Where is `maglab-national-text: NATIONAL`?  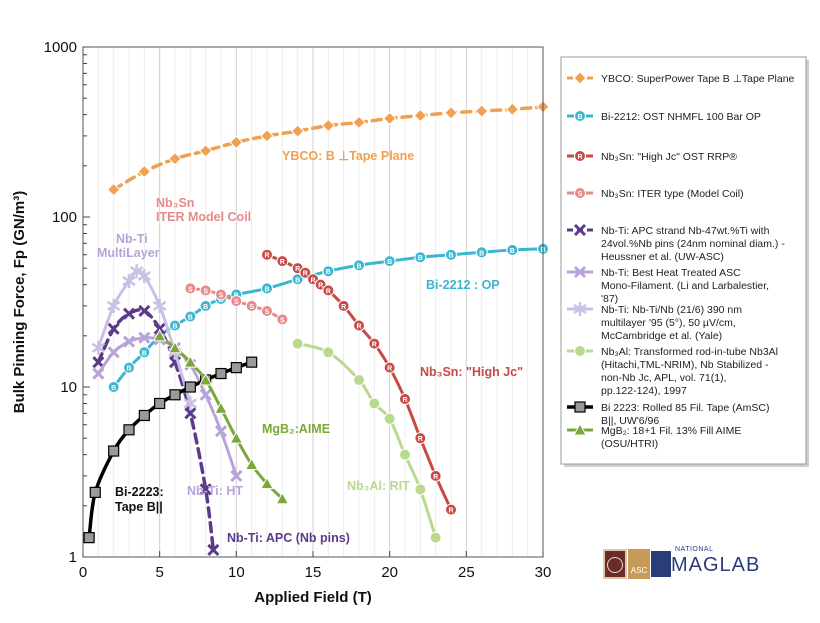 maglab-national-text: NATIONAL is located at coordinates (694, 549).